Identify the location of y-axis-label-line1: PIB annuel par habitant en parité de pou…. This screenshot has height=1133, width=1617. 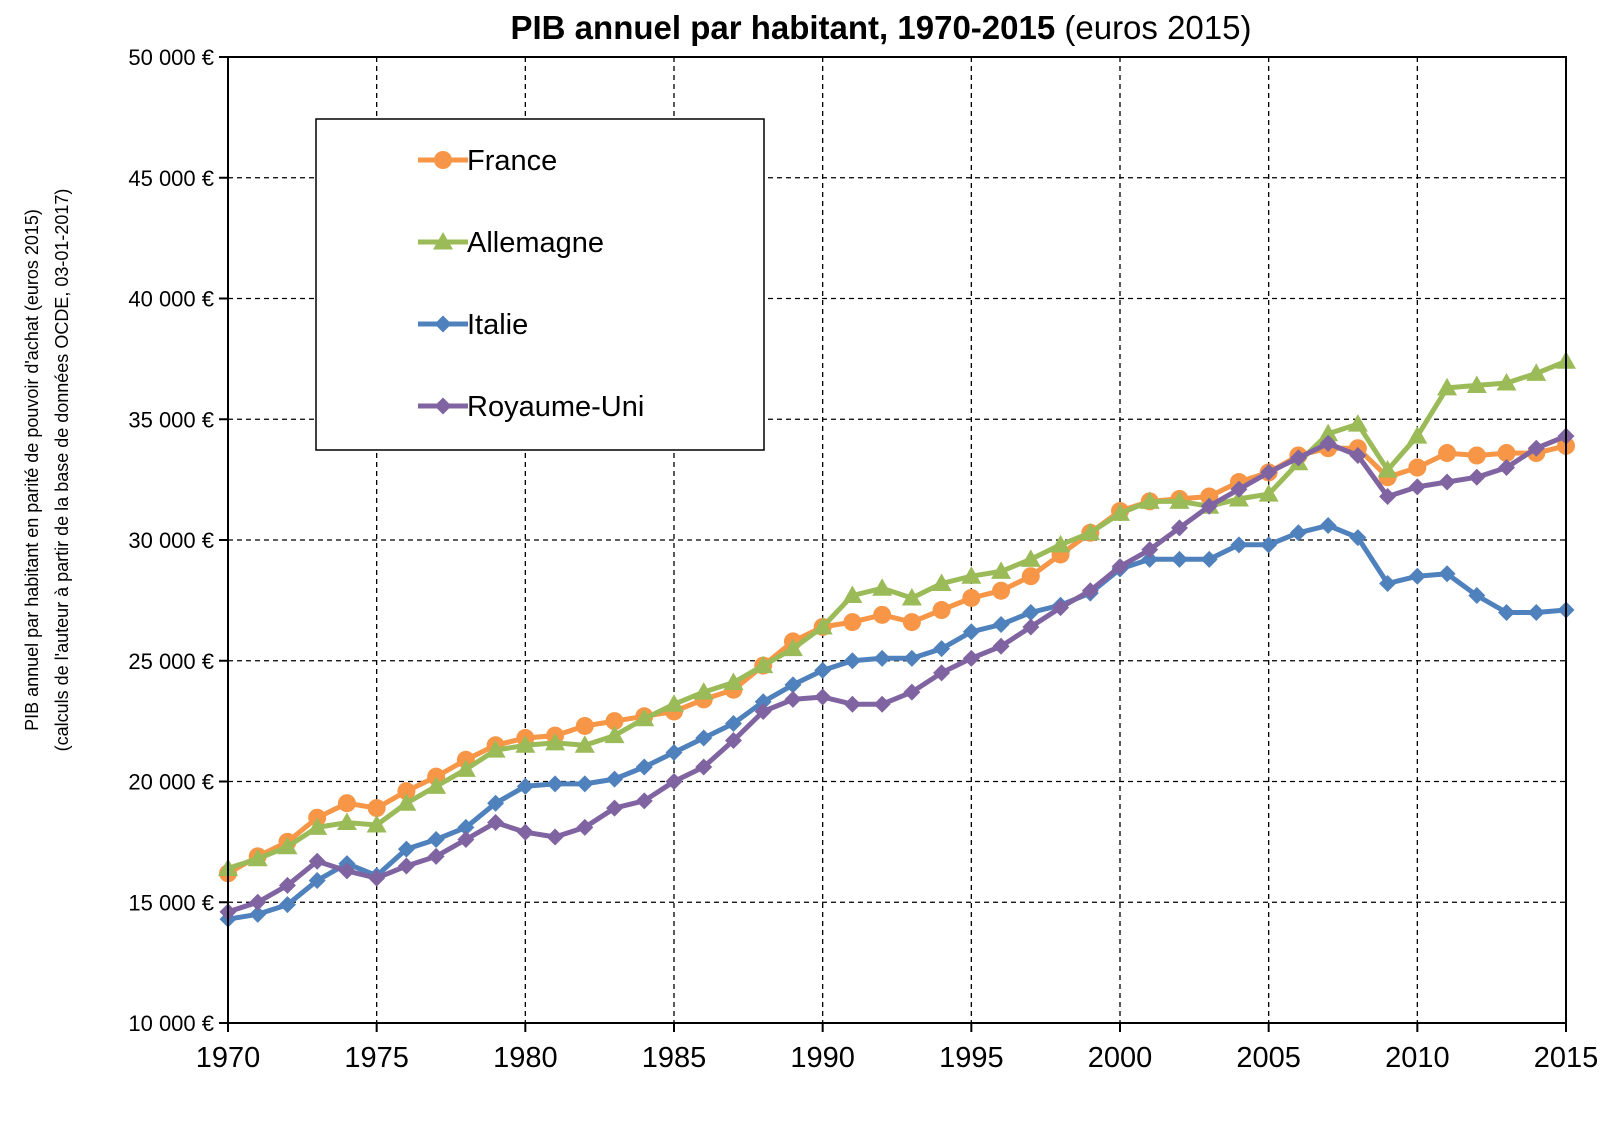
(32, 470).